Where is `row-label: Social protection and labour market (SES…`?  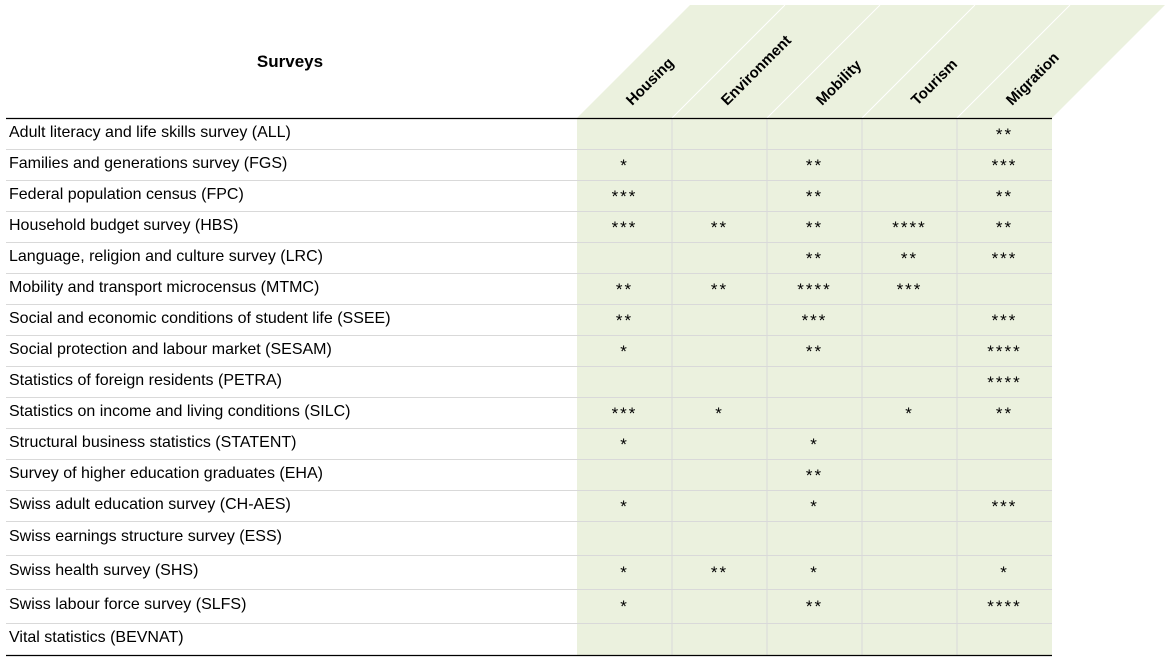
row-label: Social protection and labour market (SES… is located at coordinates (170, 349).